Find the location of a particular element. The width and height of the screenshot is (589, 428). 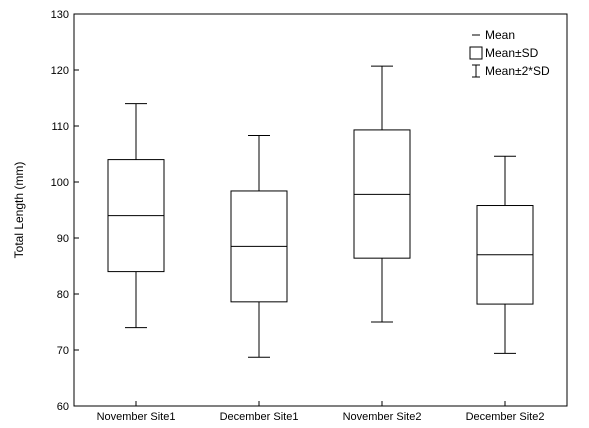

y-tick-label: 120 is located at coordinates (60, 71).